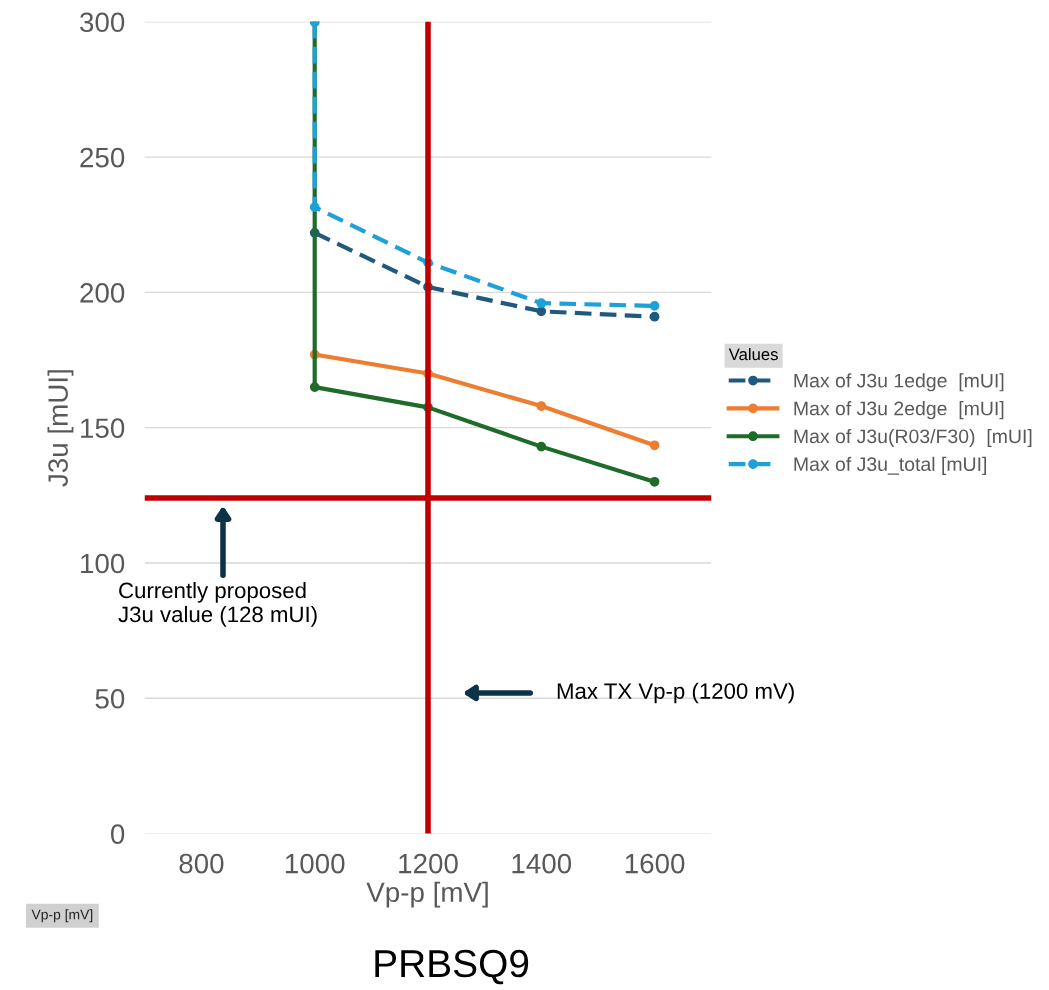 This screenshot has height=990, width=1049. I want to click on text: PRBSQ9, so click(452, 967).